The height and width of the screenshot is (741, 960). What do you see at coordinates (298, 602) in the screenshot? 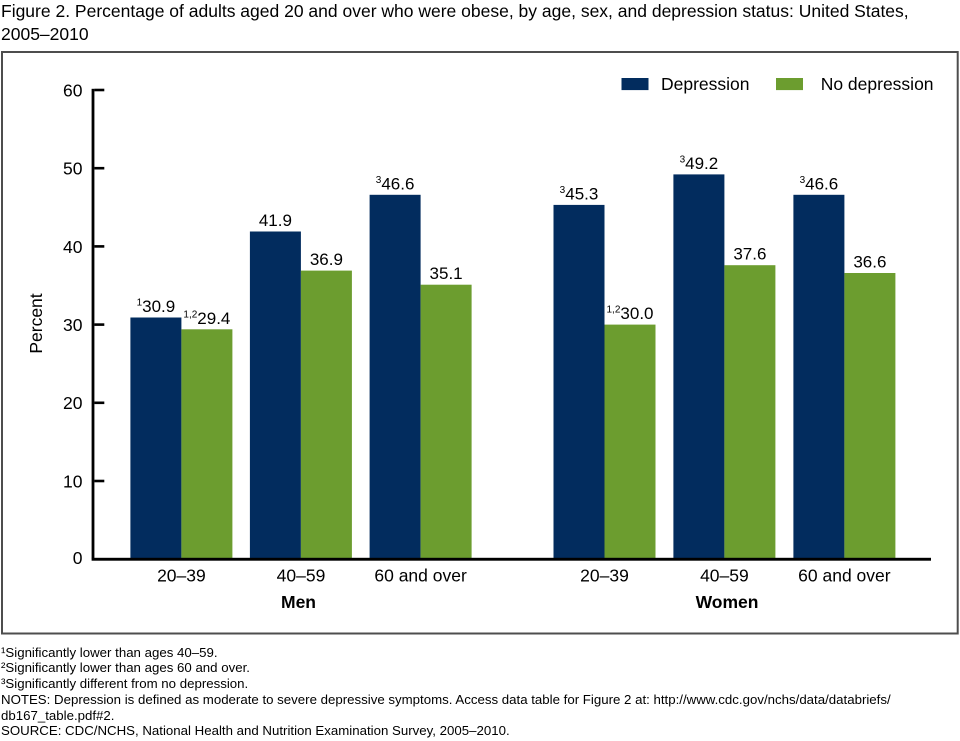
I see `svg-text: Men` at bounding box center [298, 602].